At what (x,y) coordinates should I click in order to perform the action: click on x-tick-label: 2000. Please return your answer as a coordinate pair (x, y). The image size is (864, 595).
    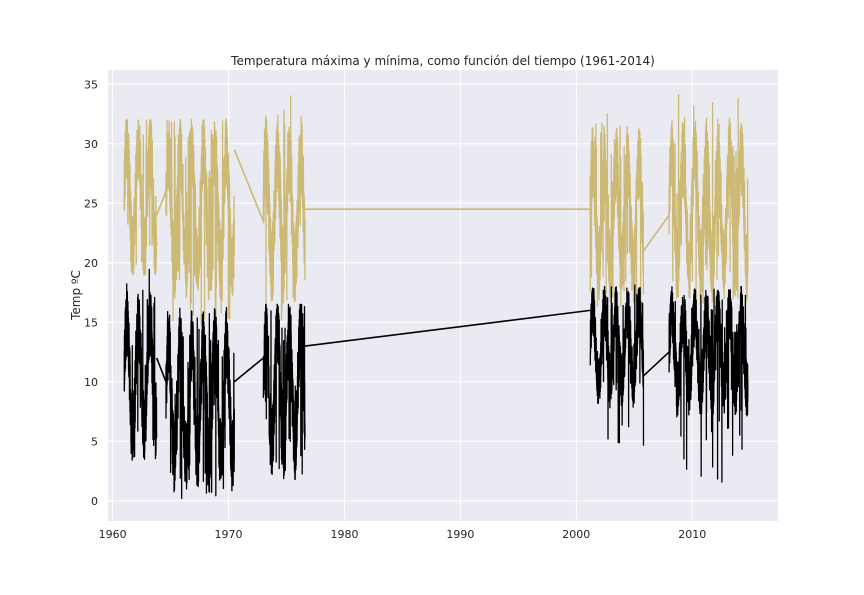
    Looking at the image, I should click on (576, 534).